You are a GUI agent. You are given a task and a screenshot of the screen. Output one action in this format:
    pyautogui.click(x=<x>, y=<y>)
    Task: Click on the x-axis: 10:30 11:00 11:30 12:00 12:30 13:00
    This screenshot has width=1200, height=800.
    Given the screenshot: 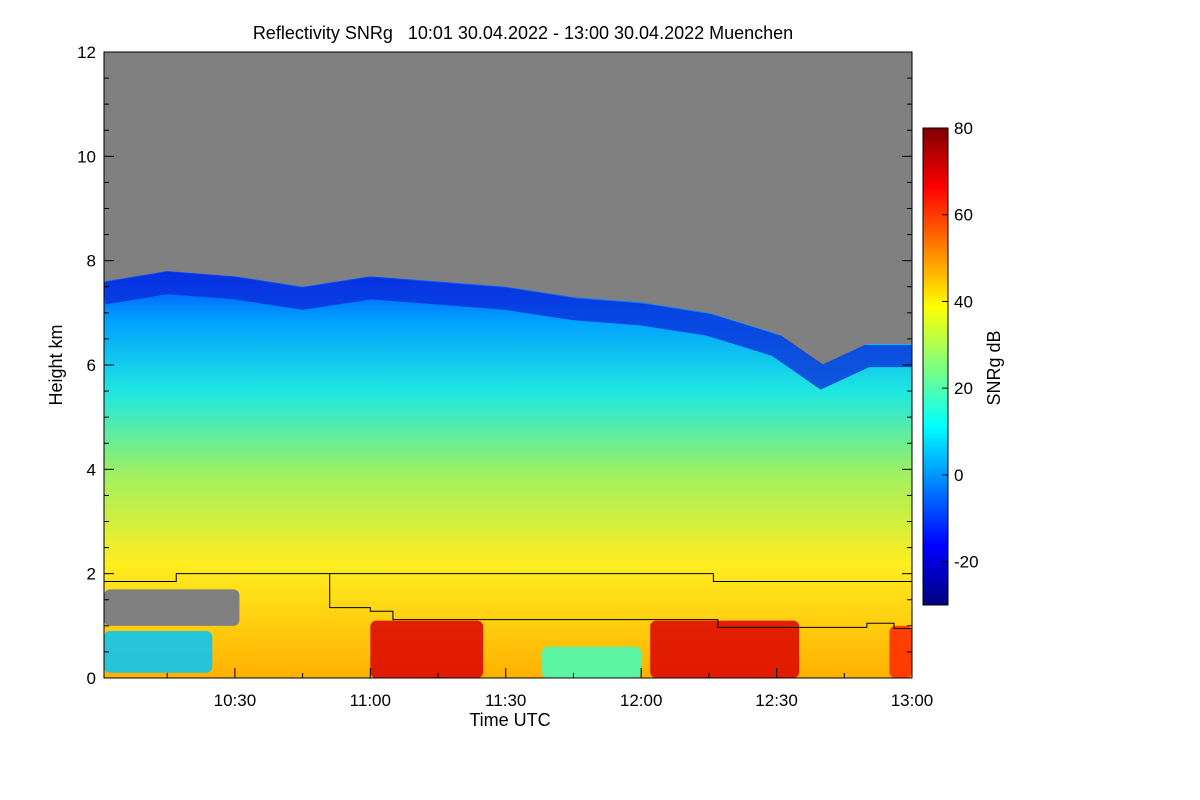 What is the action you would take?
    pyautogui.click(x=550, y=689)
    